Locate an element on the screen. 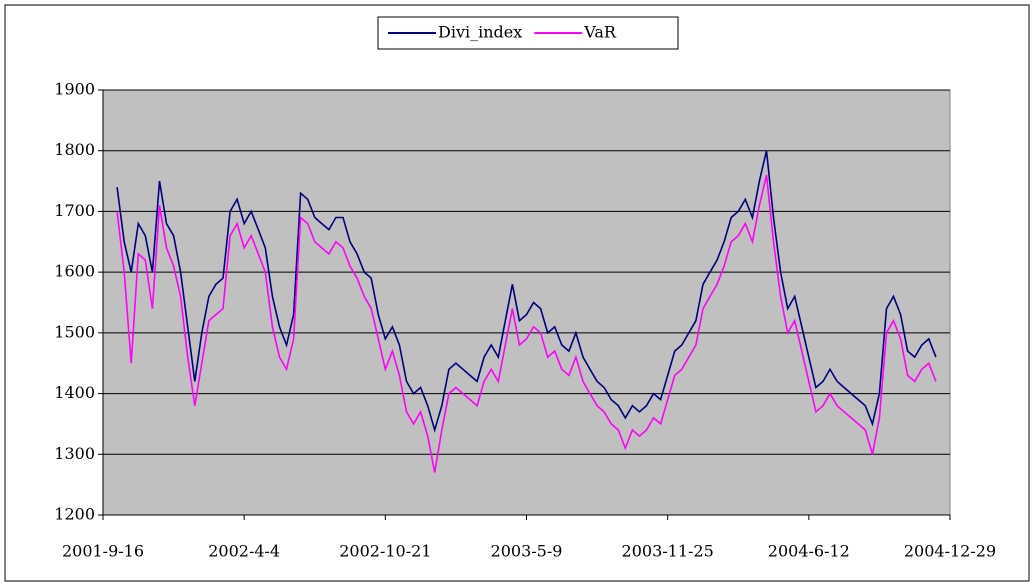 This screenshot has width=1034, height=586. y-tick-label: 1900 is located at coordinates (74, 89).